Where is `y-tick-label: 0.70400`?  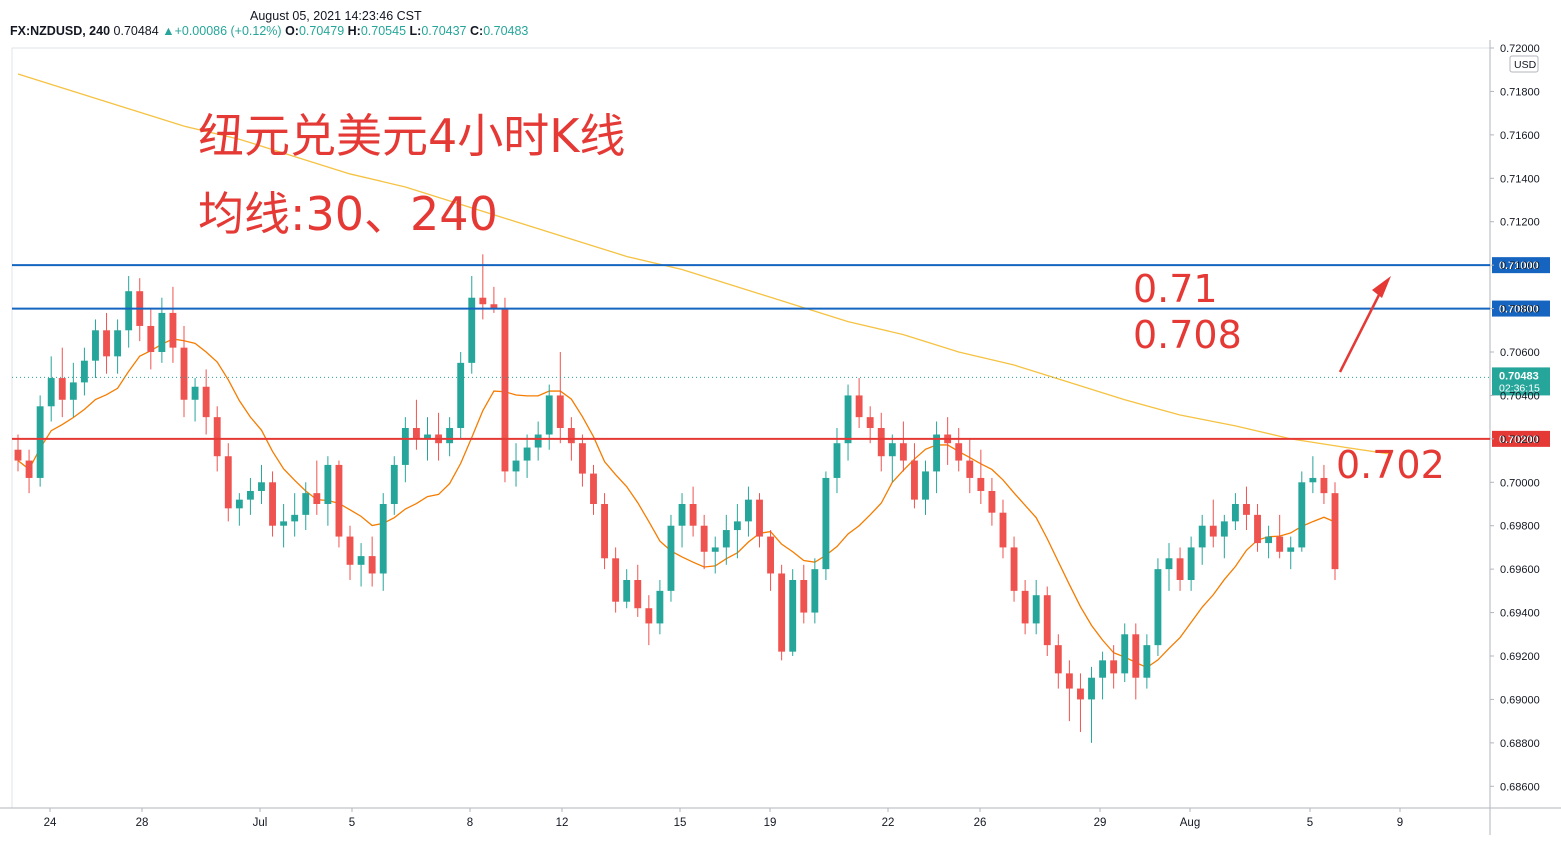
y-tick-label: 0.70400 is located at coordinates (1520, 396).